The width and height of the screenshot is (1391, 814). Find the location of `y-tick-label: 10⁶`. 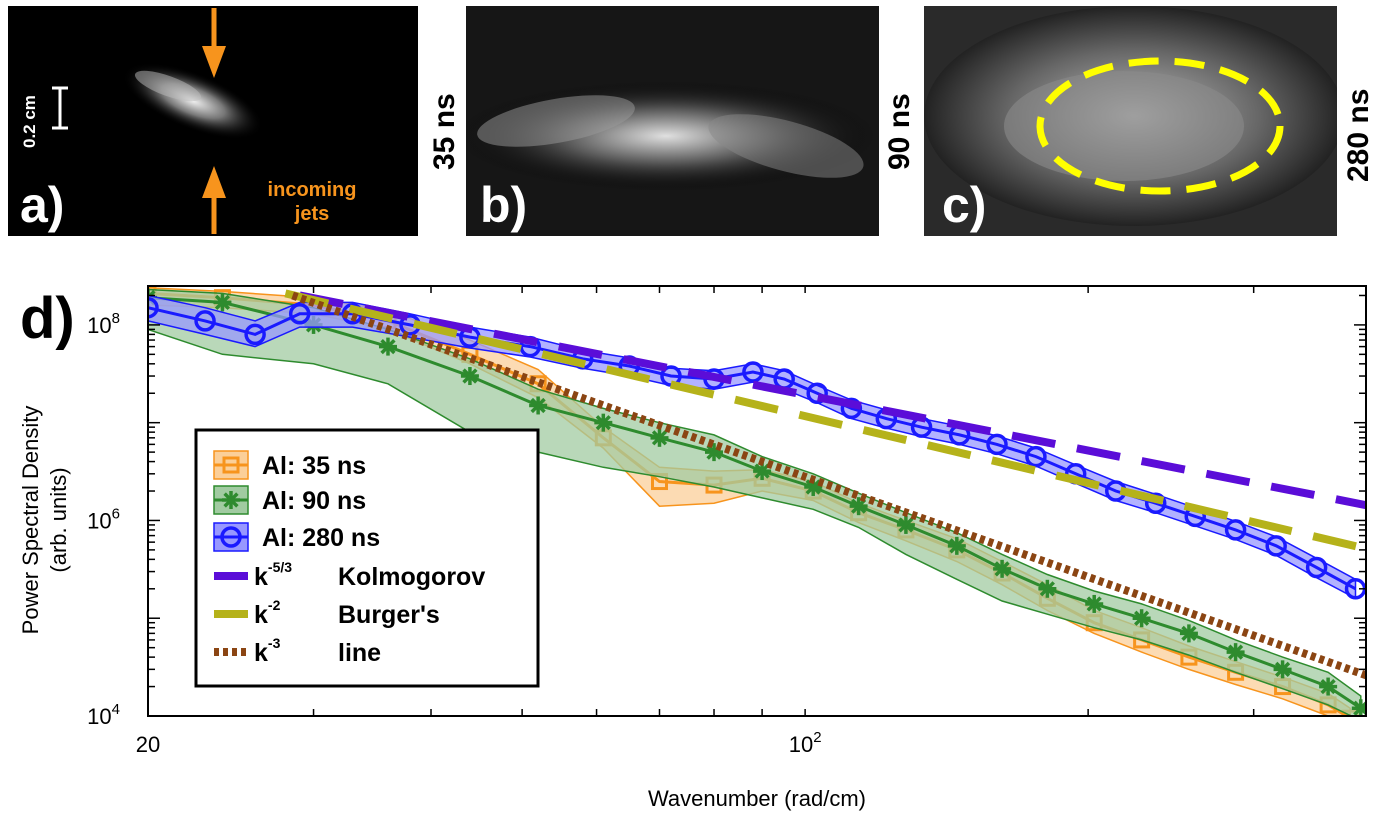

y-tick-label: 10⁶ is located at coordinates (103, 519).